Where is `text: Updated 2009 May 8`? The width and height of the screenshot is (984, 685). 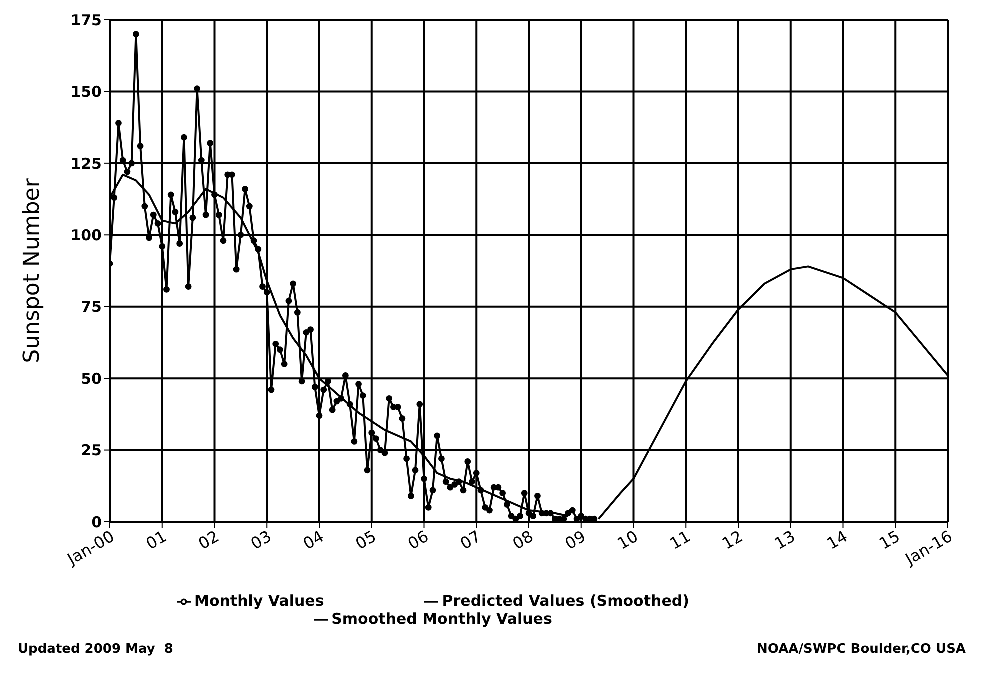 text: Updated 2009 May 8 is located at coordinates (96, 649).